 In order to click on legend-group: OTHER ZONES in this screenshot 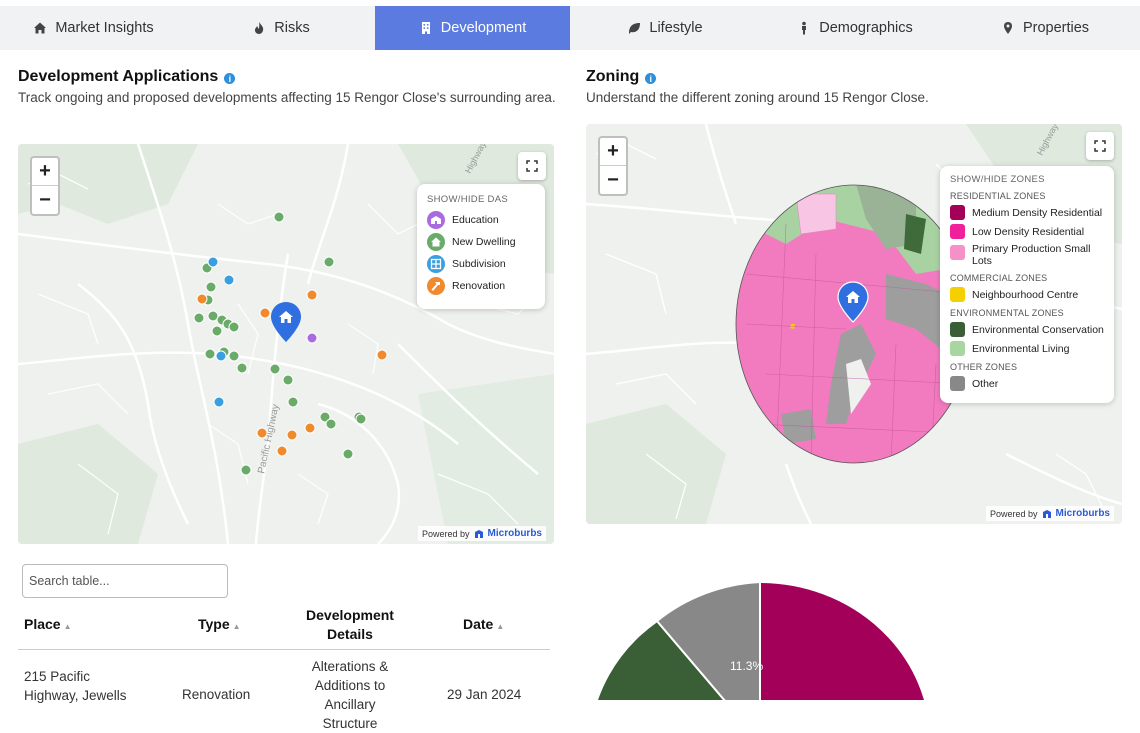, I will do `click(984, 367)`.